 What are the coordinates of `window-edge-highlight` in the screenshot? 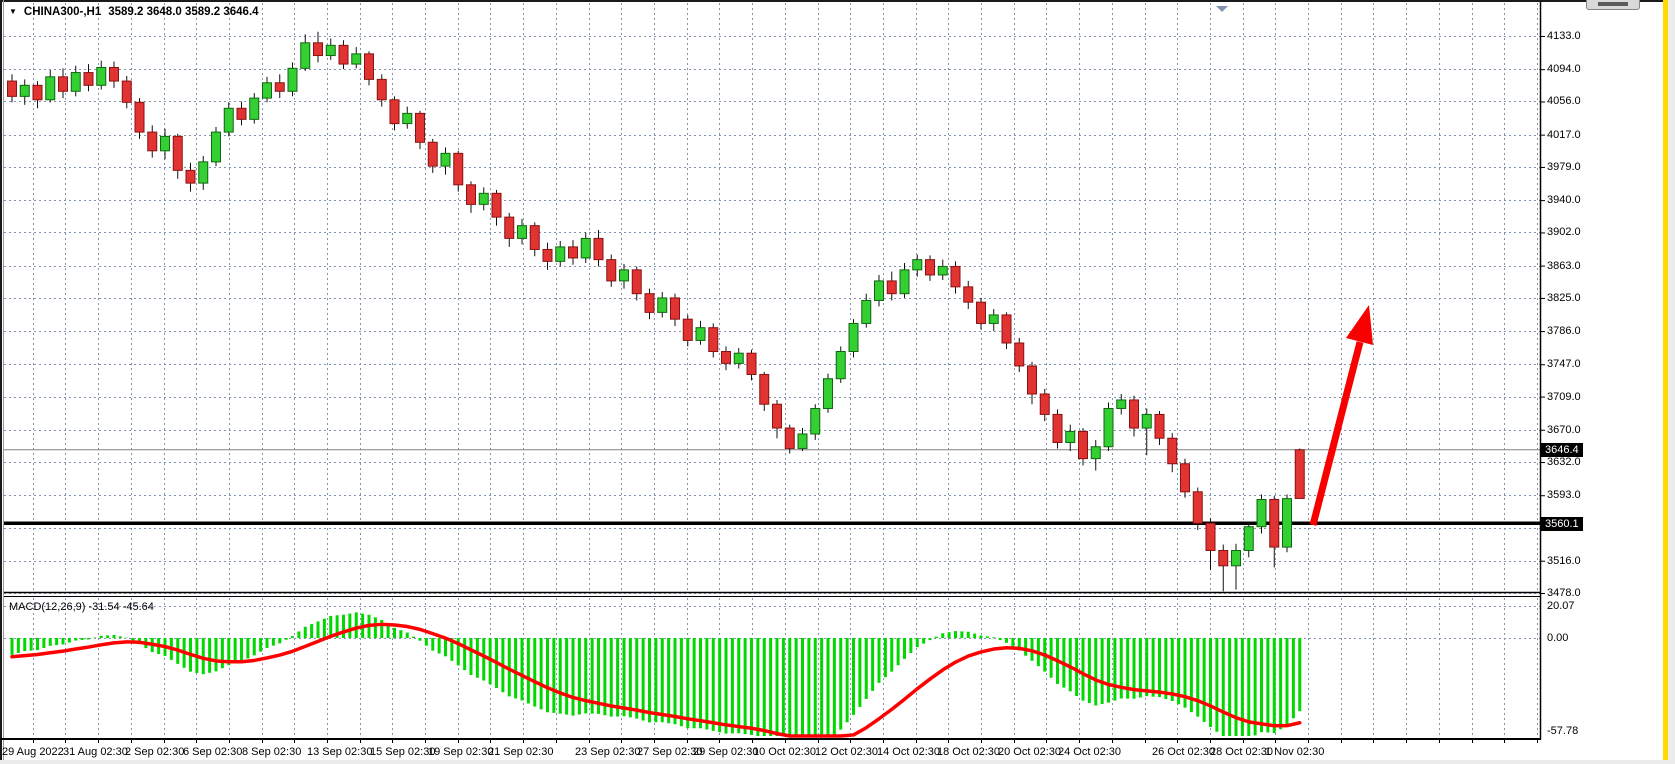 It's located at (1665, 382).